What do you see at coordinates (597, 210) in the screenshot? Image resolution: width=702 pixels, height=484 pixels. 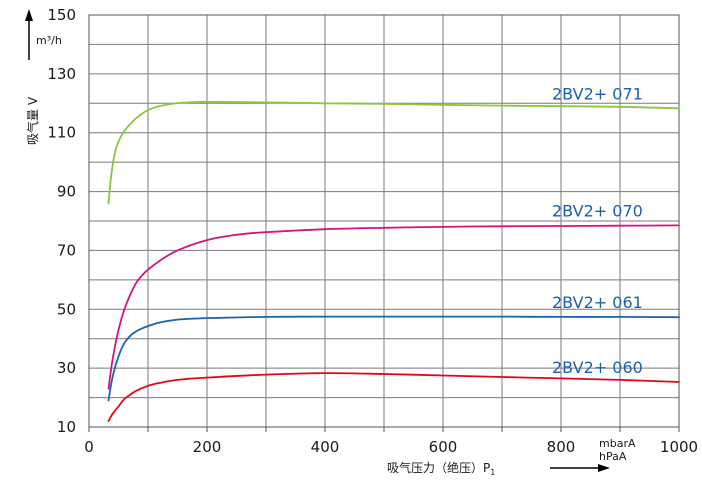 I see `series-label-2bv2-070: 2BV2+ 070` at bounding box center [597, 210].